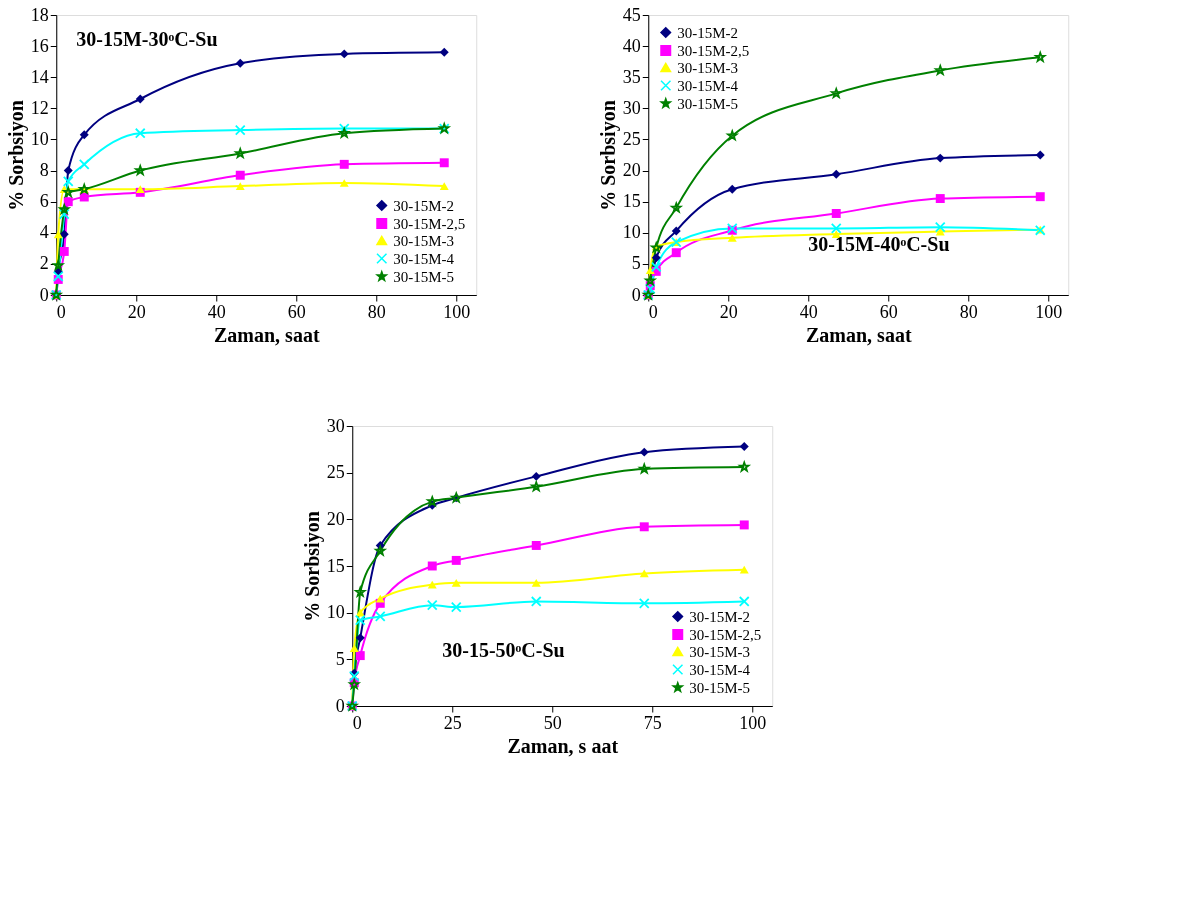  What do you see at coordinates (503, 650) in the screenshot?
I see `annotation: 30-15-50ᵒC-Su` at bounding box center [503, 650].